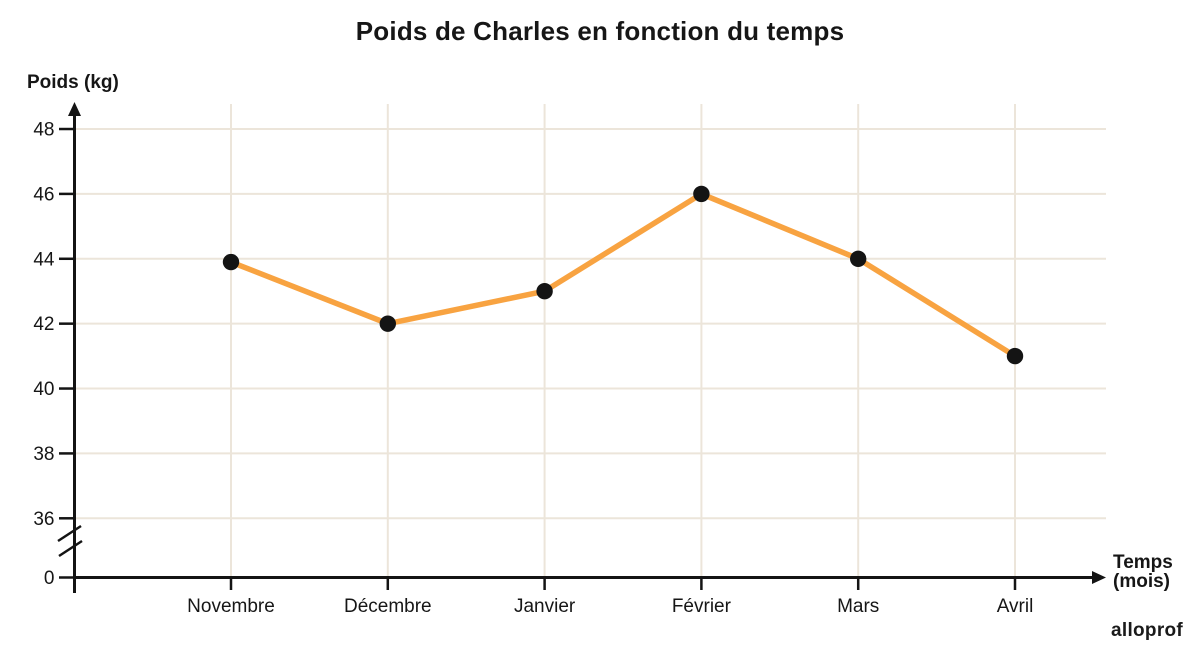  I want to click on x-axis-arrow-icon, so click(1099, 577).